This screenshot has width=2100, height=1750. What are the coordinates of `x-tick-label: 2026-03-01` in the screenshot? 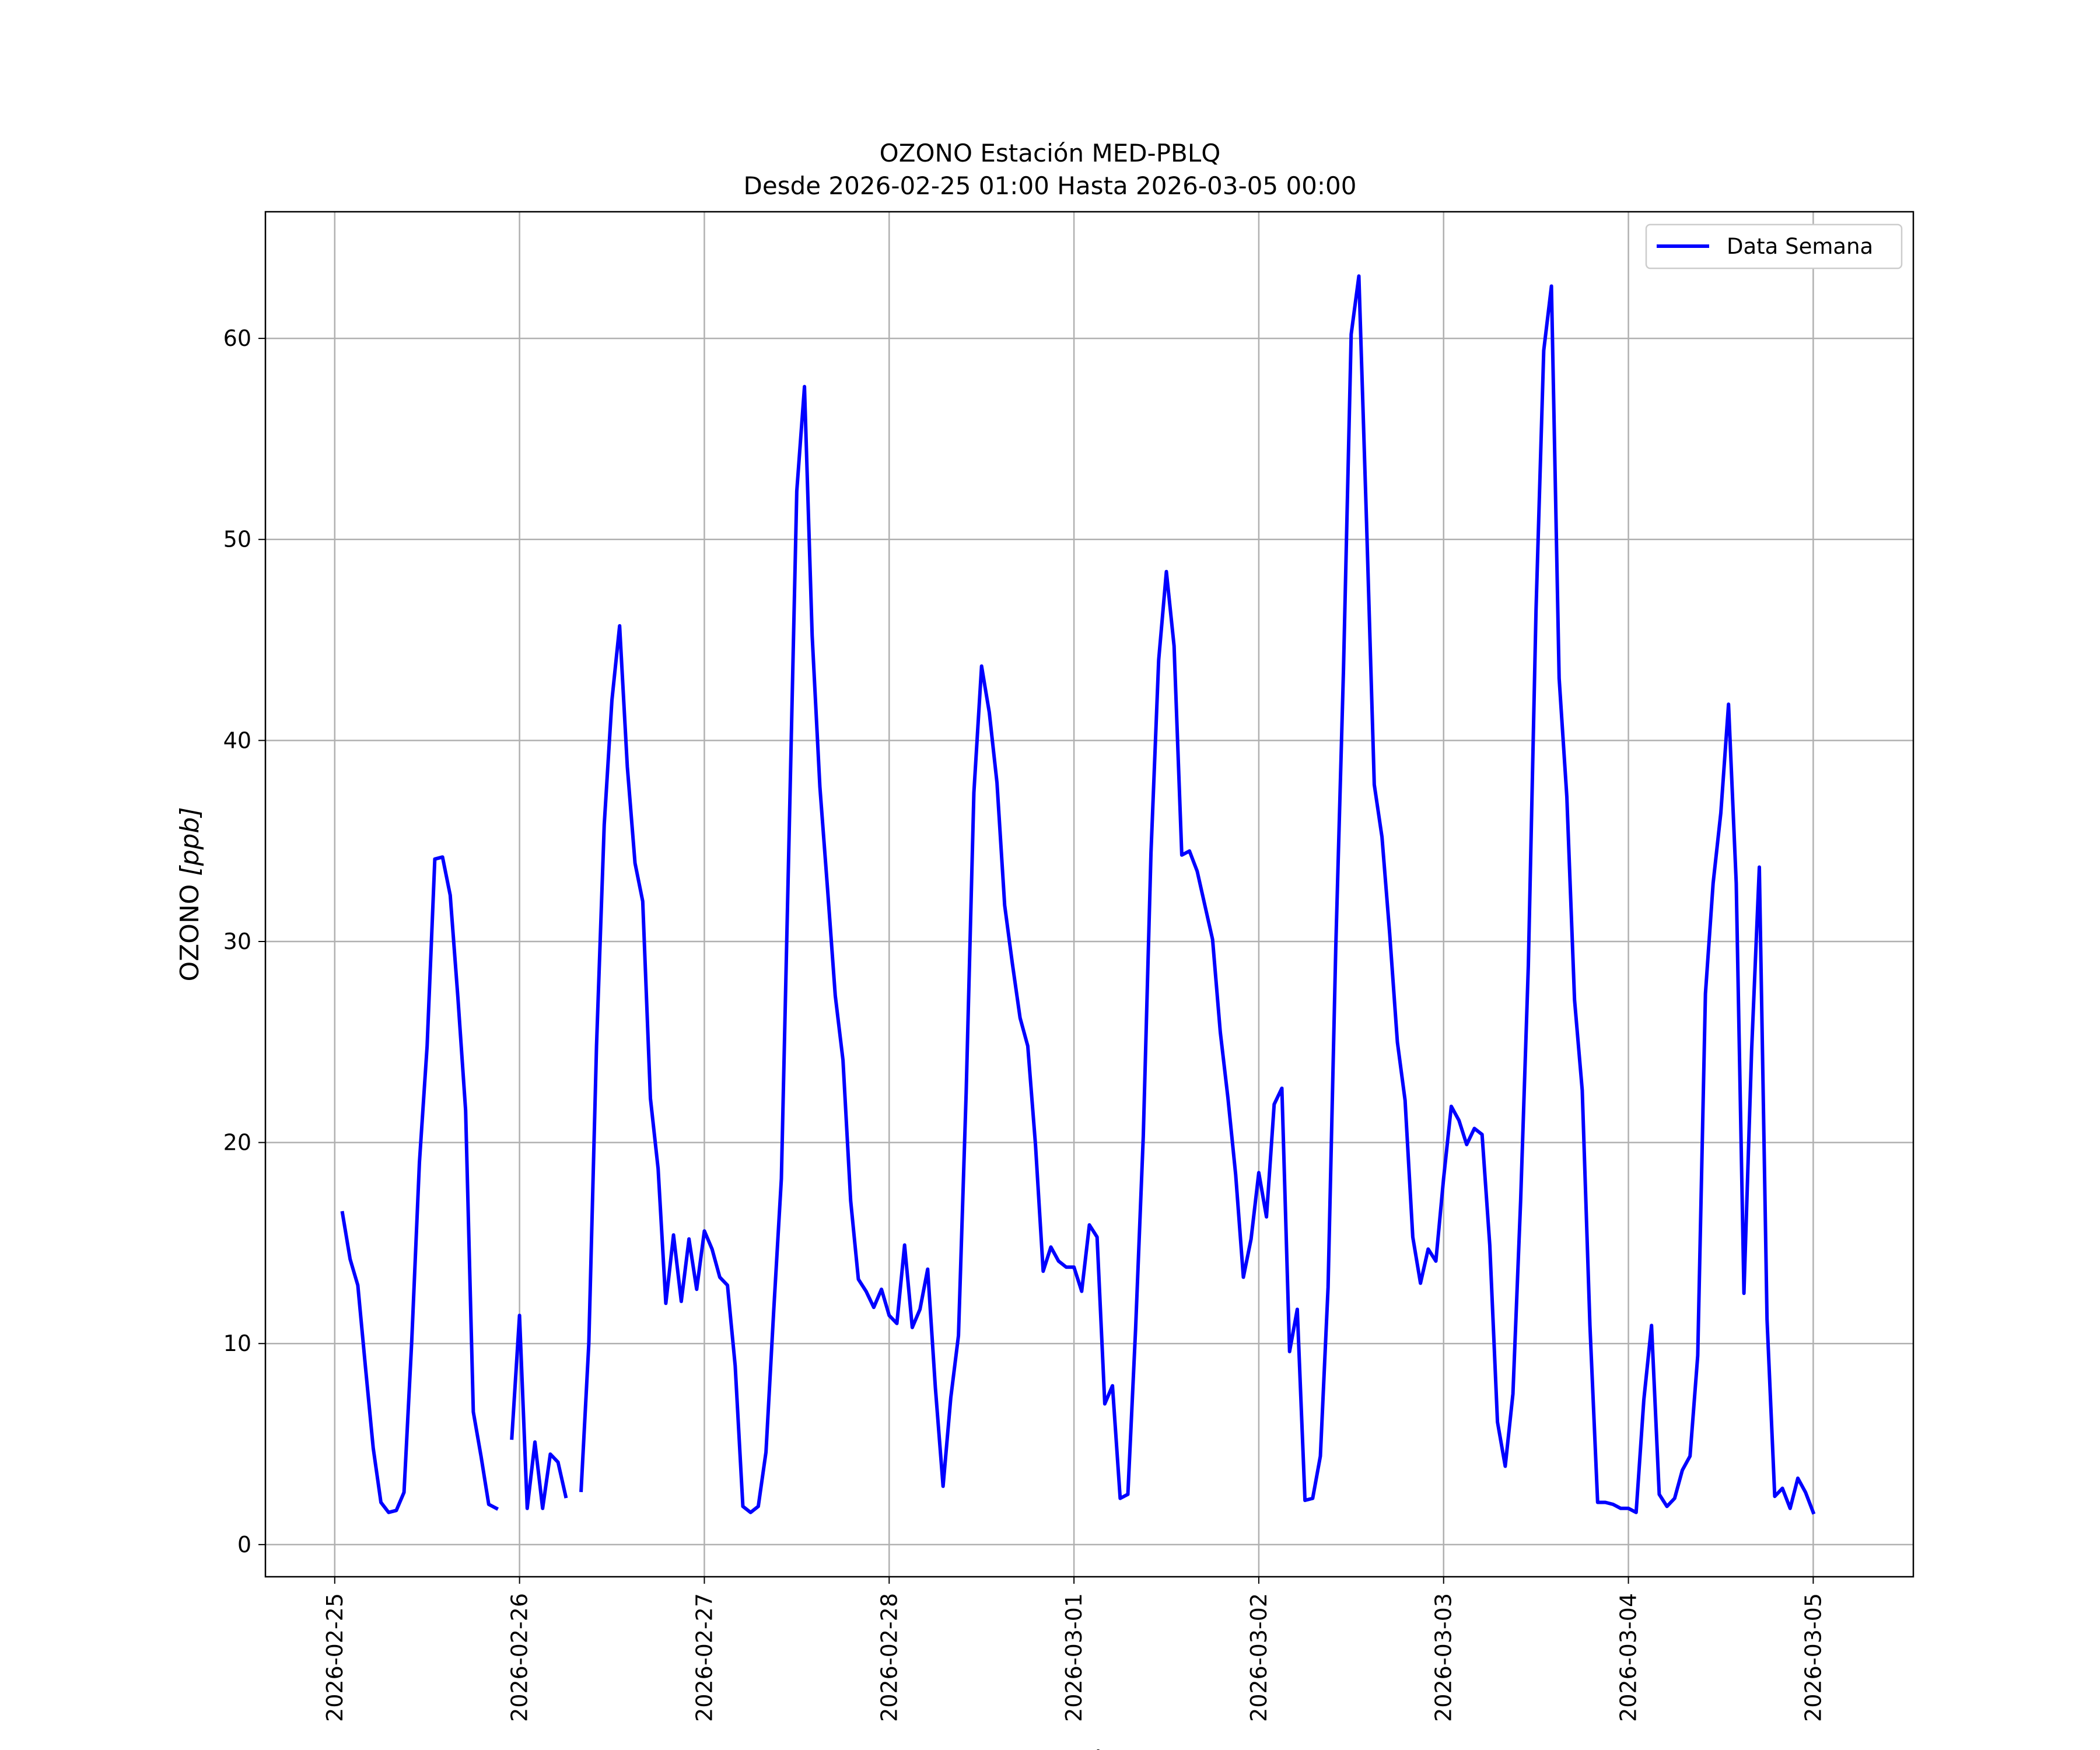 It's located at (1074, 1657).